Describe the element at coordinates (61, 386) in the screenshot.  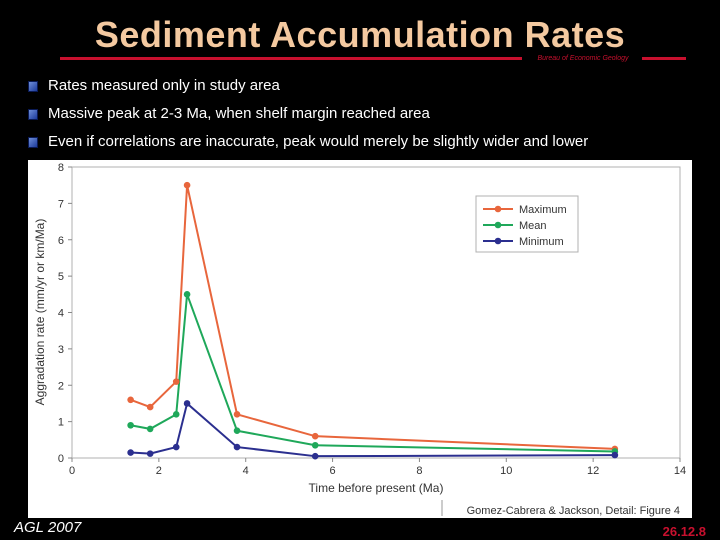
I see `y-tick-label: 2` at that location.